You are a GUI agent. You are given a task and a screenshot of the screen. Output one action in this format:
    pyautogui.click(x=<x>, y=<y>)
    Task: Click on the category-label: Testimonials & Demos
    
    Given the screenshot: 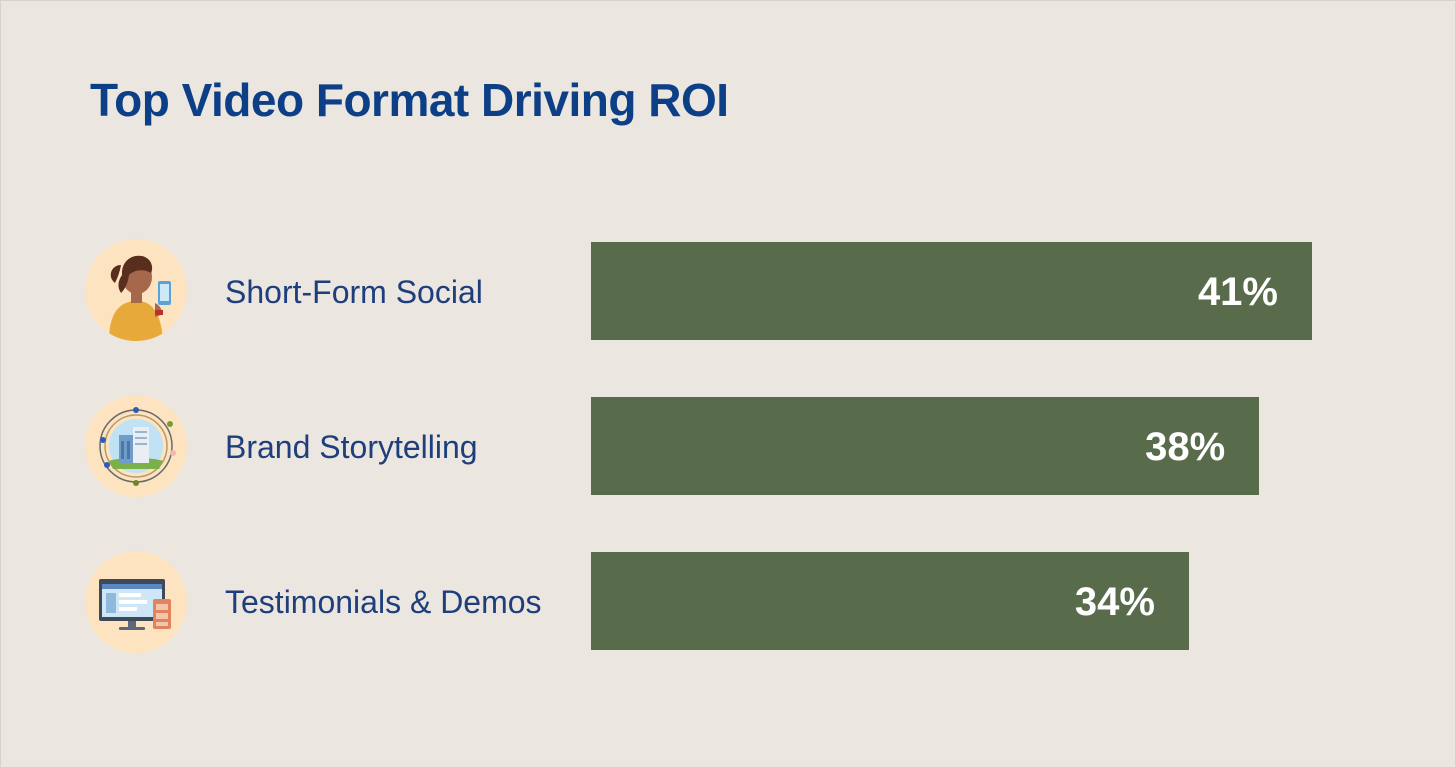 What is the action you would take?
    pyautogui.click(x=383, y=602)
    